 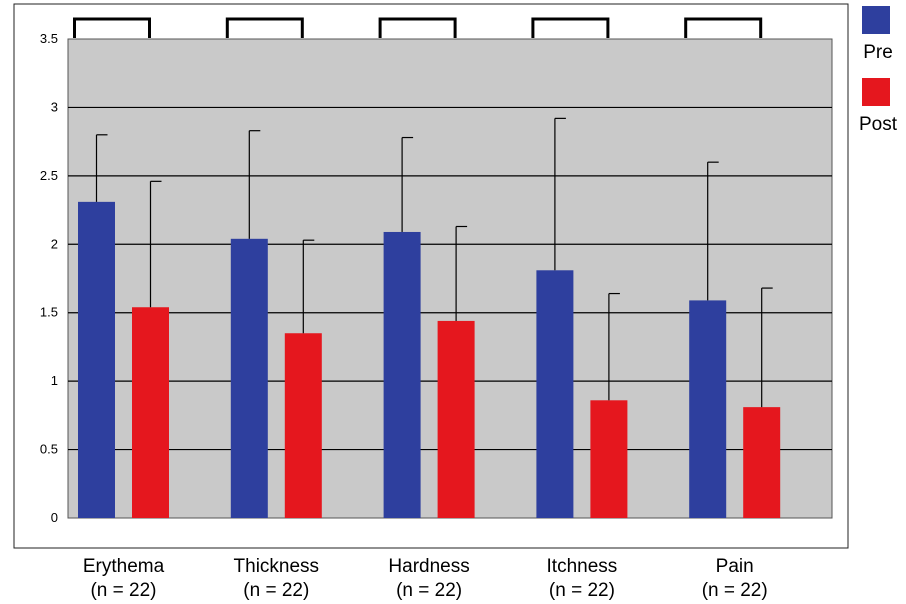 I want to click on x-category-label: Thickness, so click(x=277, y=566).